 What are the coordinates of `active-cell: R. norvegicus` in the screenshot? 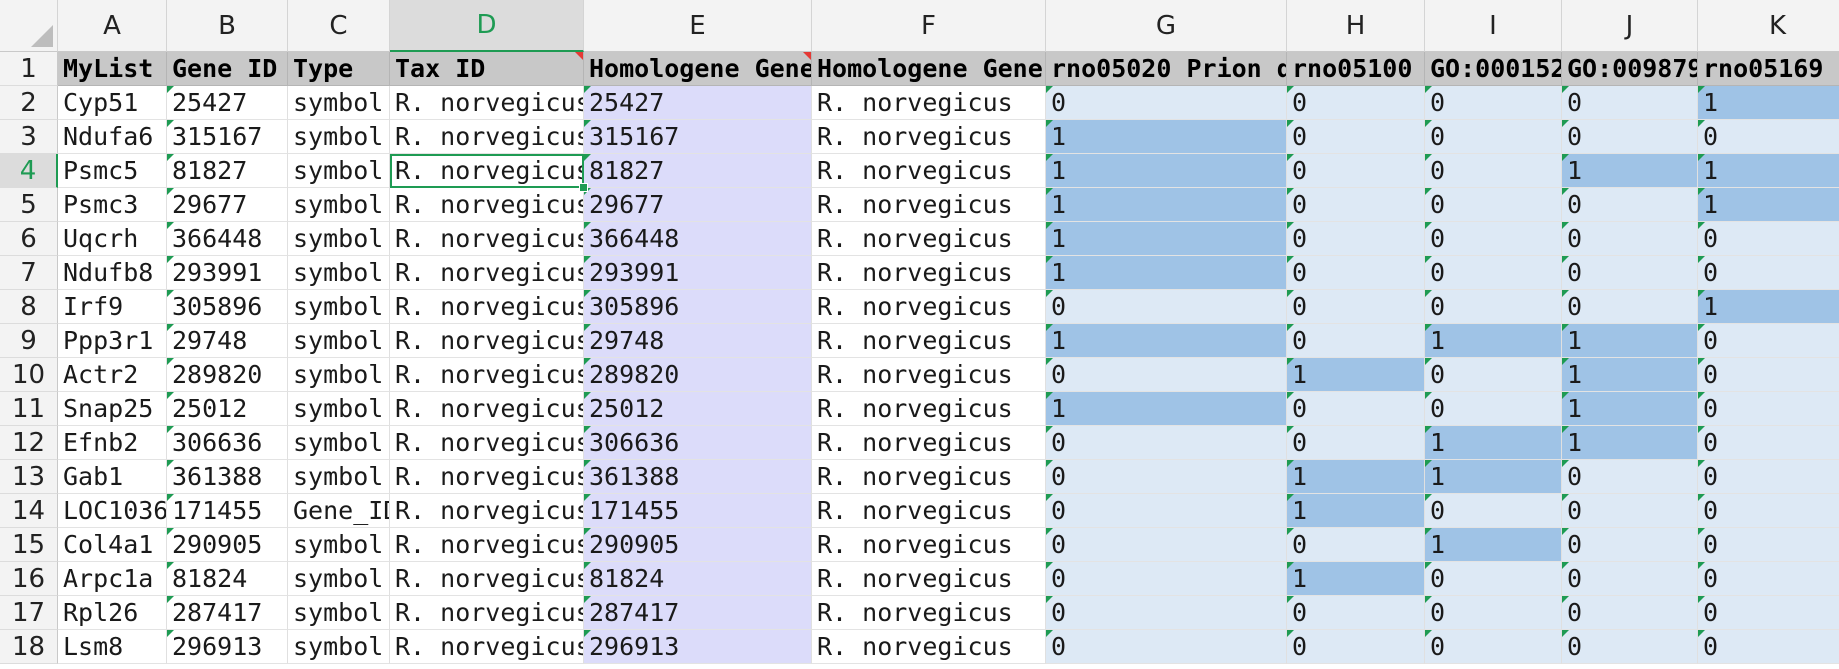 It's located at (487, 171).